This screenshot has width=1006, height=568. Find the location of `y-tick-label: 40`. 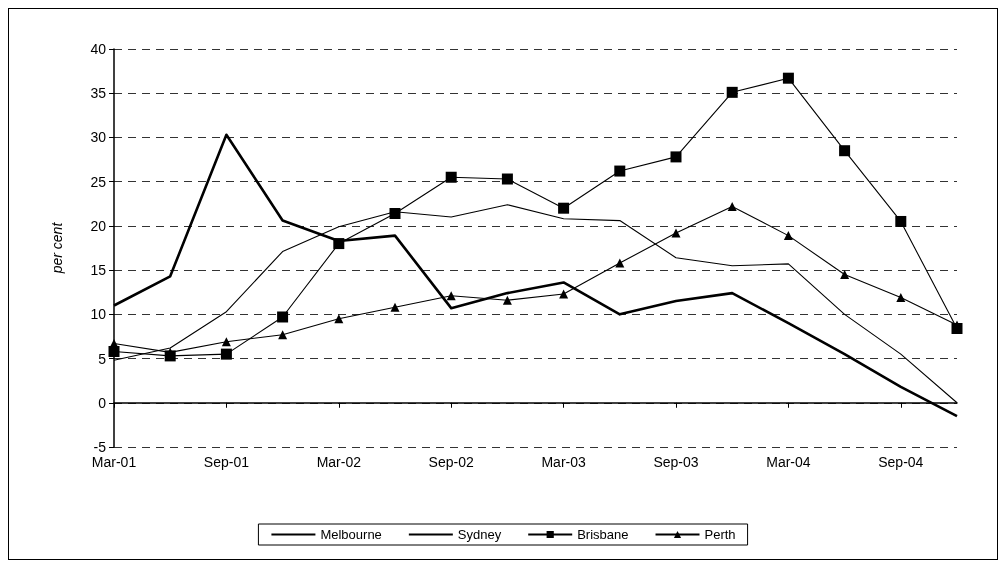

y-tick-label: 40 is located at coordinates (98, 49).